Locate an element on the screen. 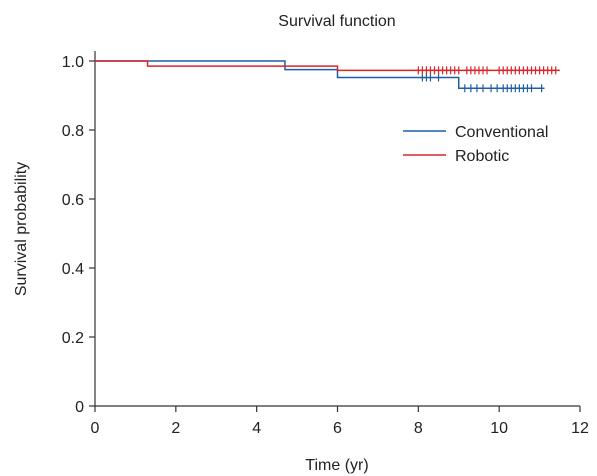  x-axis-ticks: 0 2 4 6 8 10 12 is located at coordinates (340, 421).